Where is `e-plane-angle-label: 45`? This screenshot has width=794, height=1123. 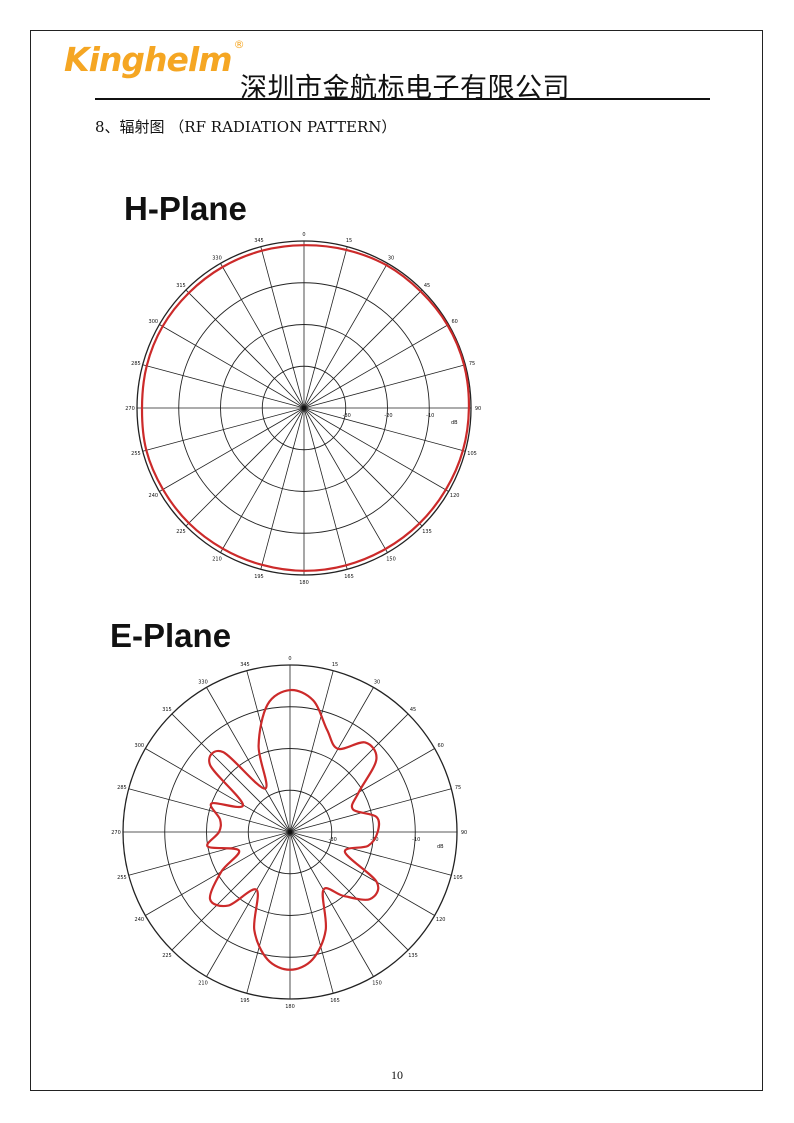
e-plane-angle-label: 45 is located at coordinates (413, 710).